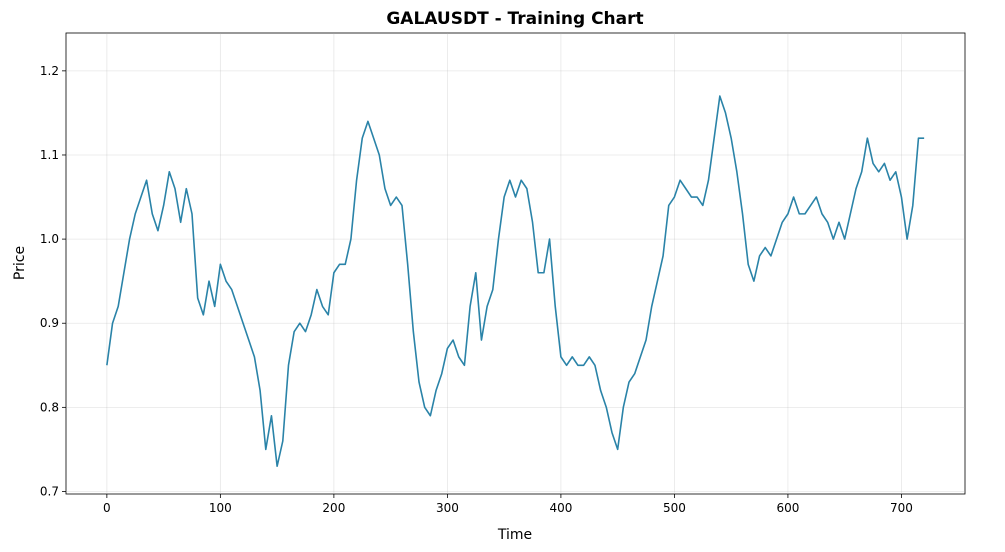  What do you see at coordinates (674, 508) in the screenshot?
I see `x-tick-label: 500` at bounding box center [674, 508].